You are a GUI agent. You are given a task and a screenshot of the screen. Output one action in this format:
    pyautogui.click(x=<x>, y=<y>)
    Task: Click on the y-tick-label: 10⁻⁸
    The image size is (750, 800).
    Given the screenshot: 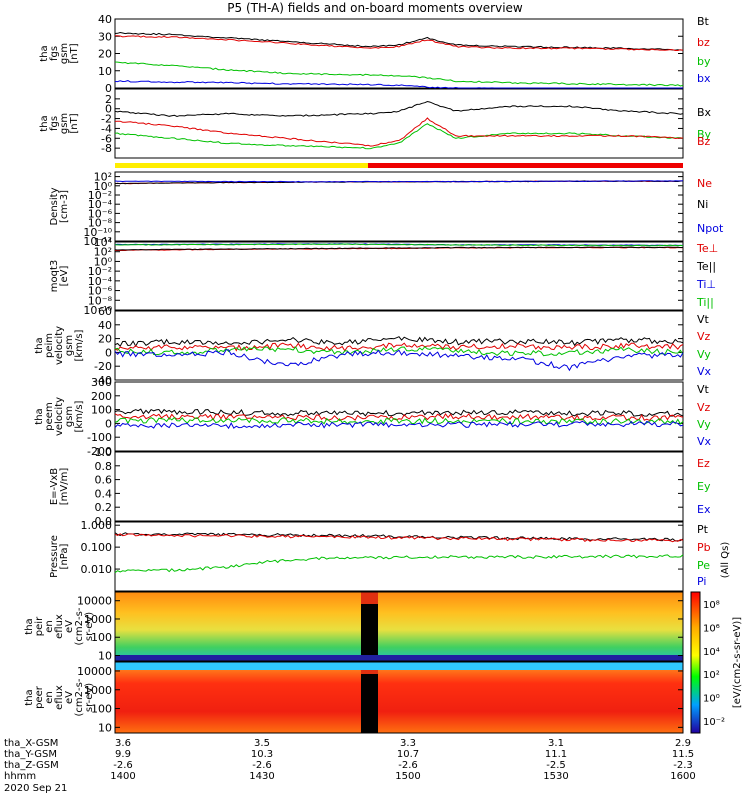 What is the action you would take?
    pyautogui.click(x=100, y=300)
    